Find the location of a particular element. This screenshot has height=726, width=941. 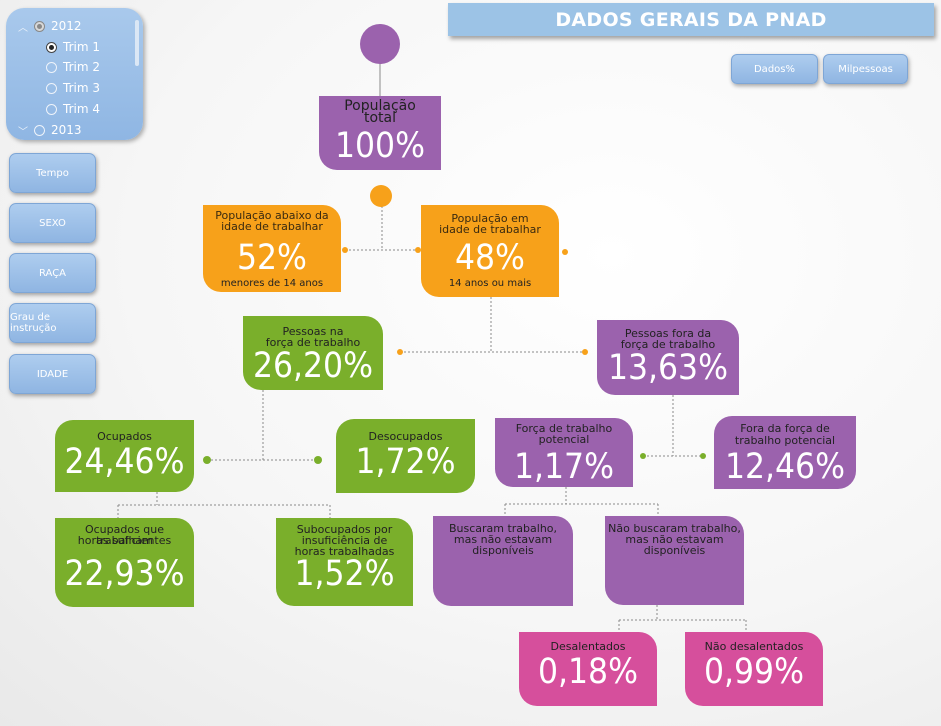

box-label: Não buscaram trabalho, is located at coordinates (674, 528).